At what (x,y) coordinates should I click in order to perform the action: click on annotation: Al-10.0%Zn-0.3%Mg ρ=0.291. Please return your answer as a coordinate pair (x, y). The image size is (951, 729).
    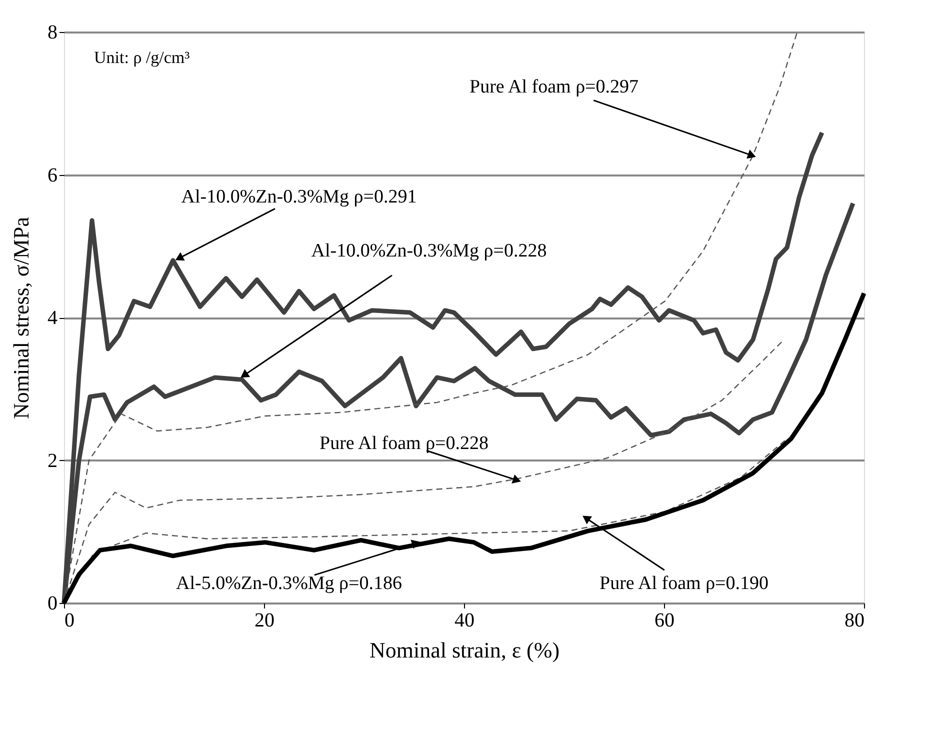
    Looking at the image, I should click on (299, 197).